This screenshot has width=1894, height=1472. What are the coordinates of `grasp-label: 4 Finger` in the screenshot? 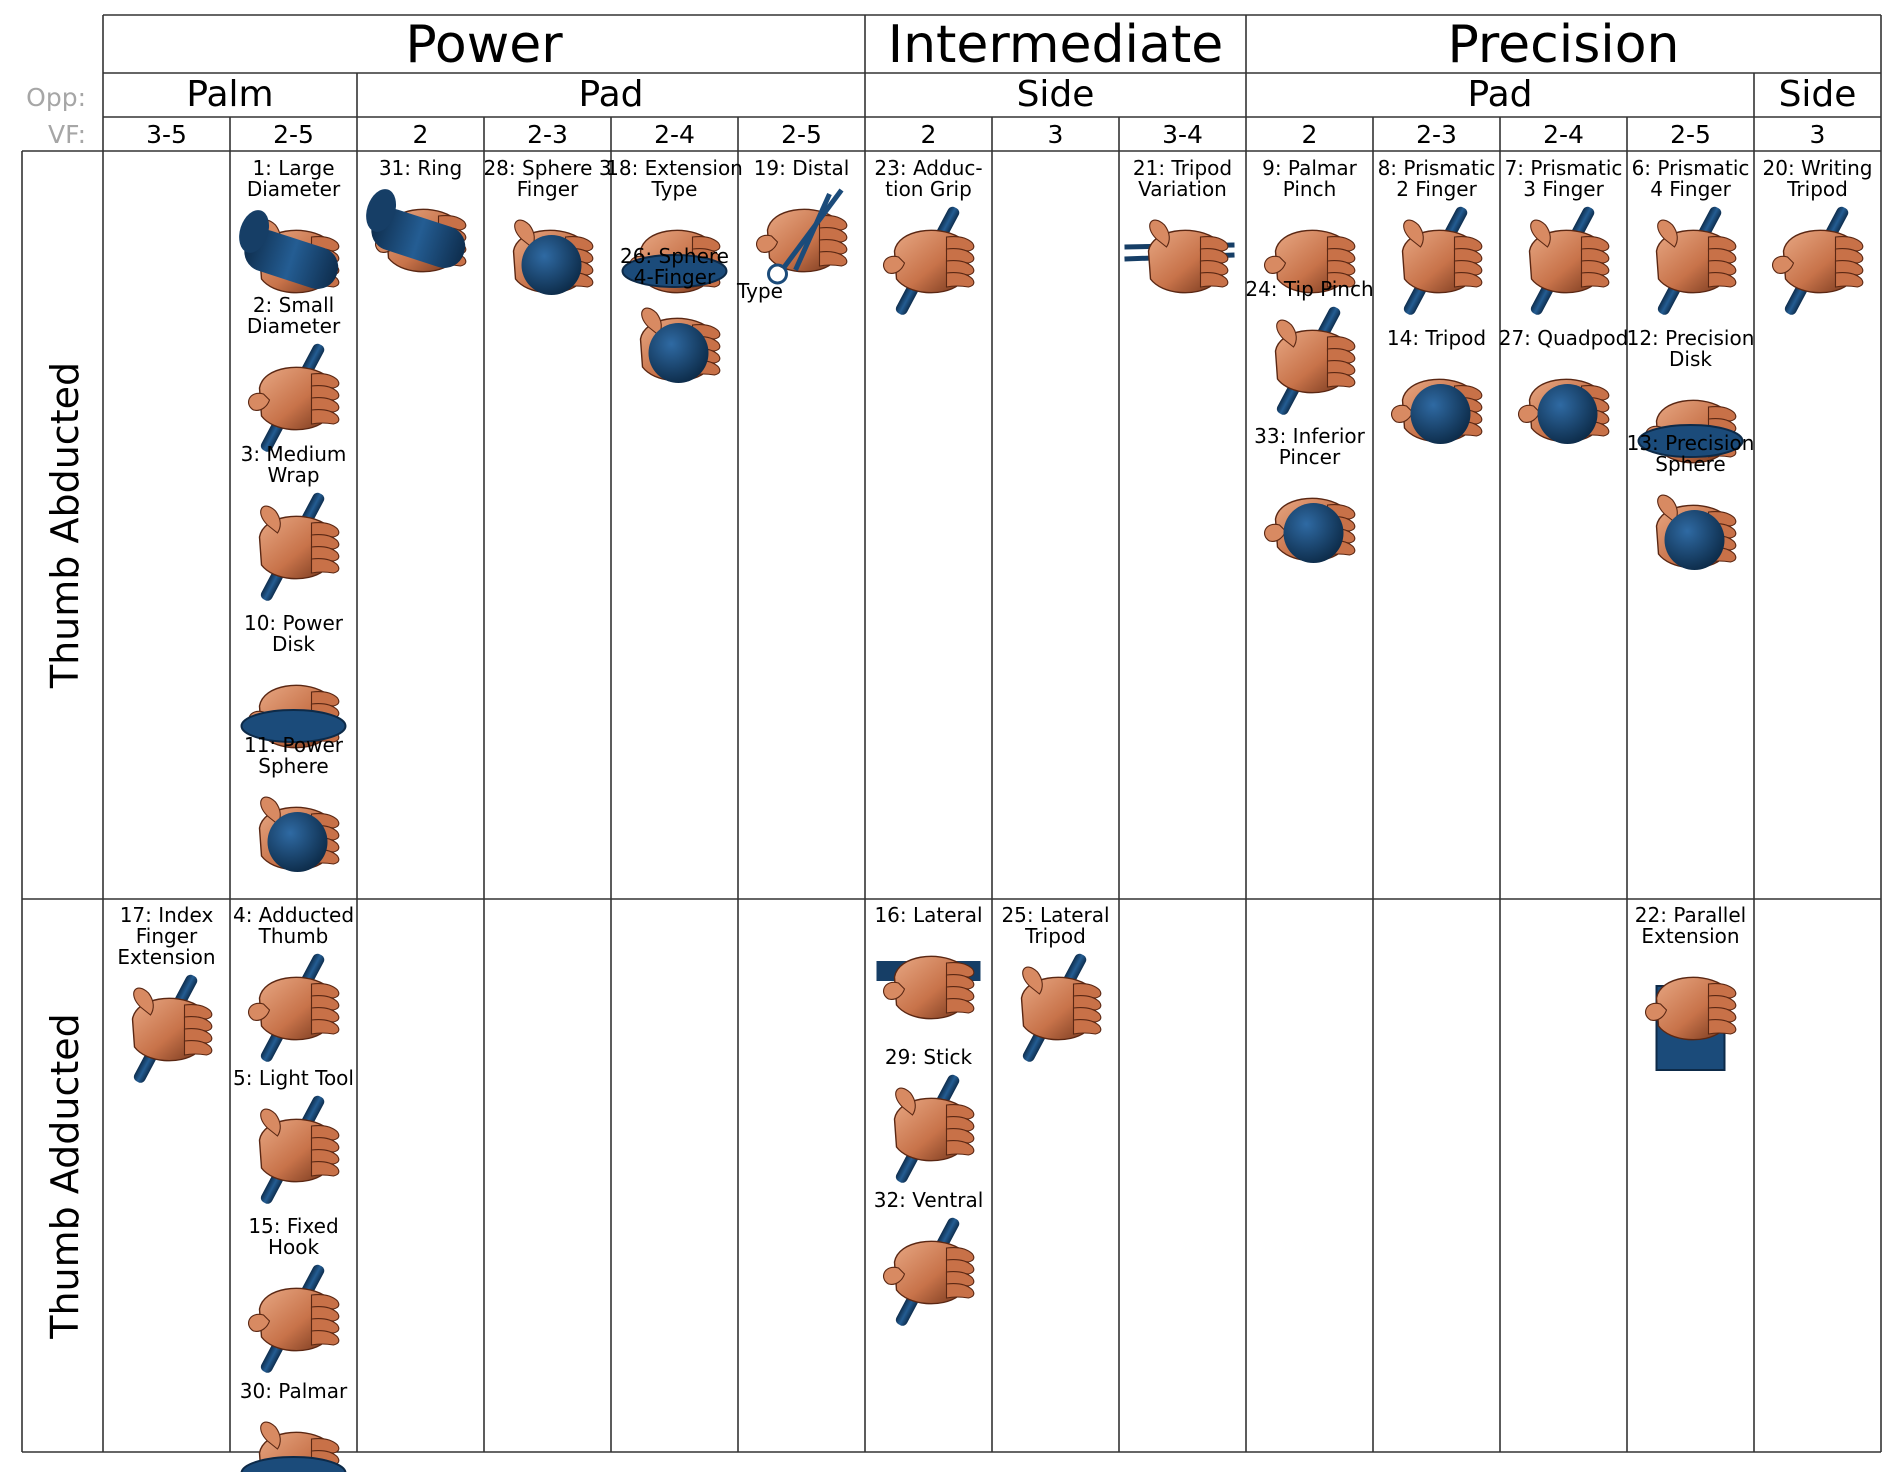 It's located at (1690, 189).